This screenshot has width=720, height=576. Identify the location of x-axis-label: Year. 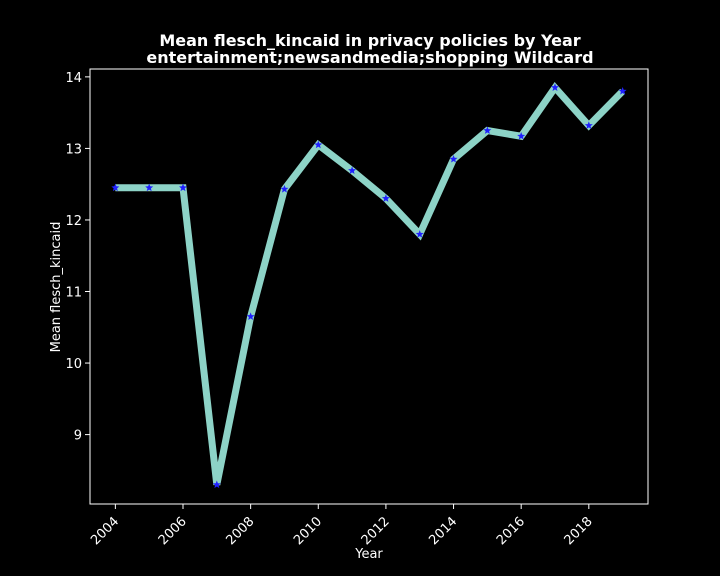
(368, 554).